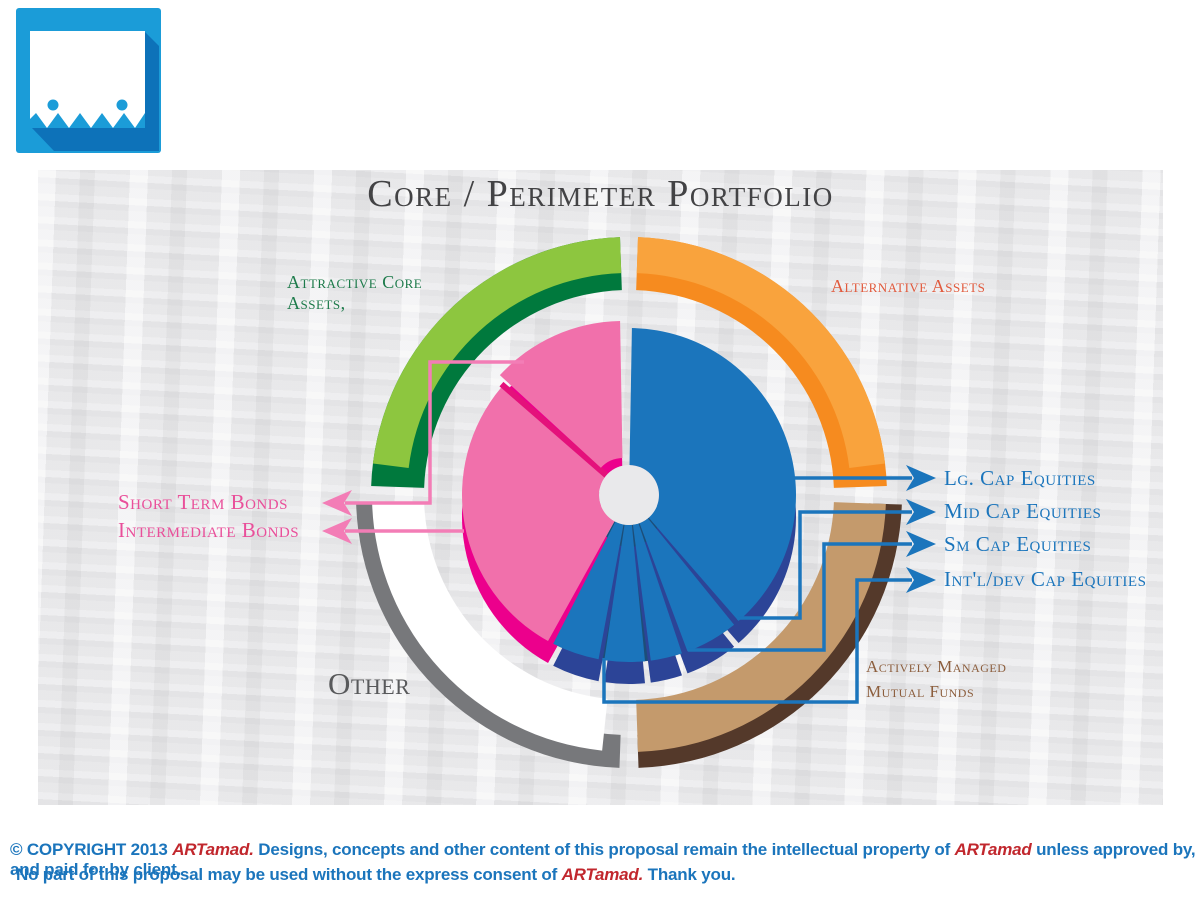  Describe the element at coordinates (588, 590) in the screenshot. I see `pie-slice-thin-blue-slice` at that location.